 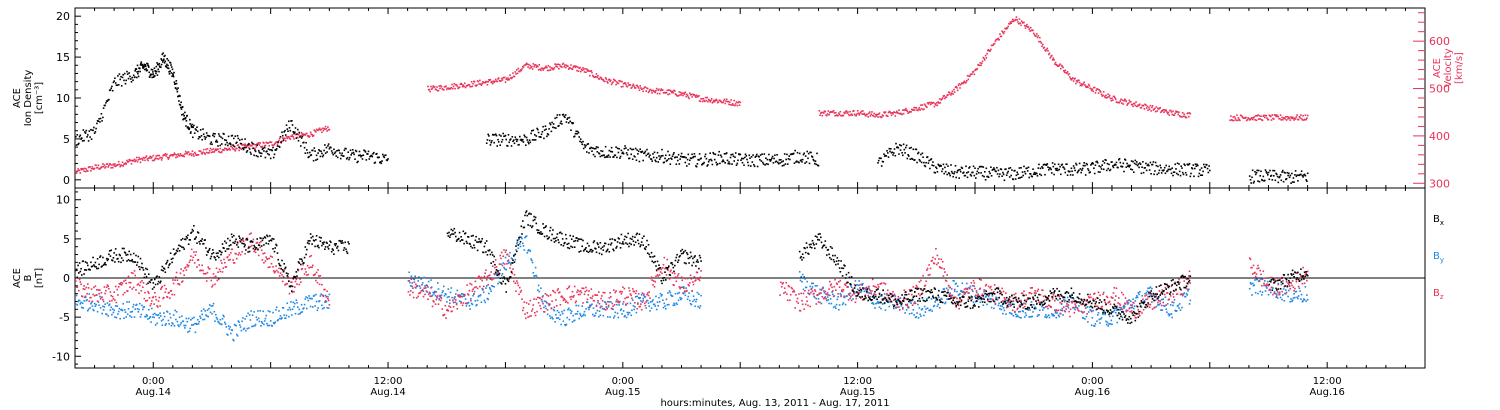 What do you see at coordinates (61, 356) in the screenshot?
I see `b-y-tick-label: -10` at bounding box center [61, 356].